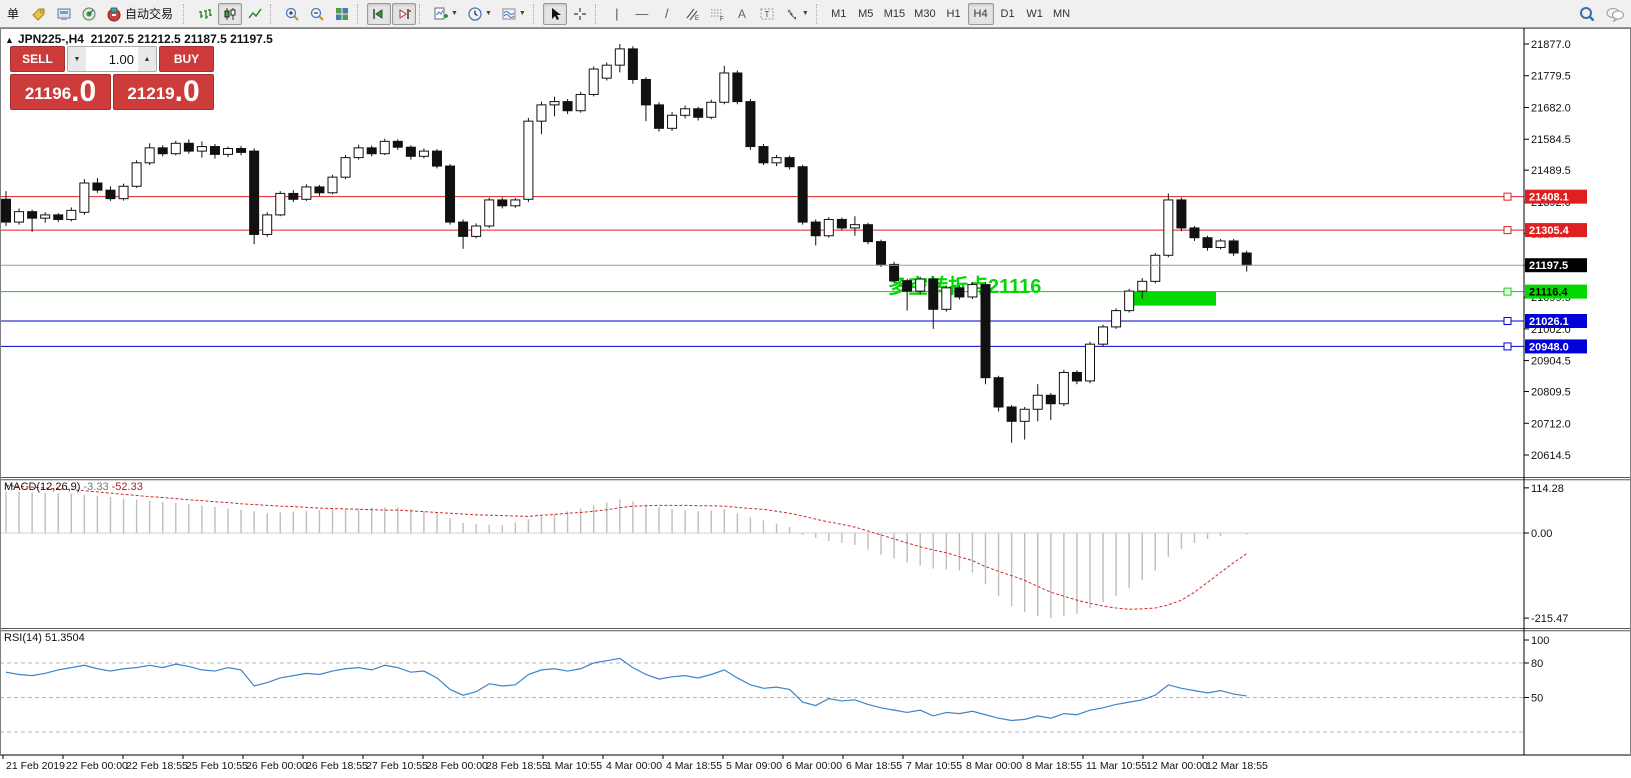 This screenshot has height=778, width=1631. What do you see at coordinates (1062, 13) in the screenshot?
I see `timeframe-mn: MN` at bounding box center [1062, 13].